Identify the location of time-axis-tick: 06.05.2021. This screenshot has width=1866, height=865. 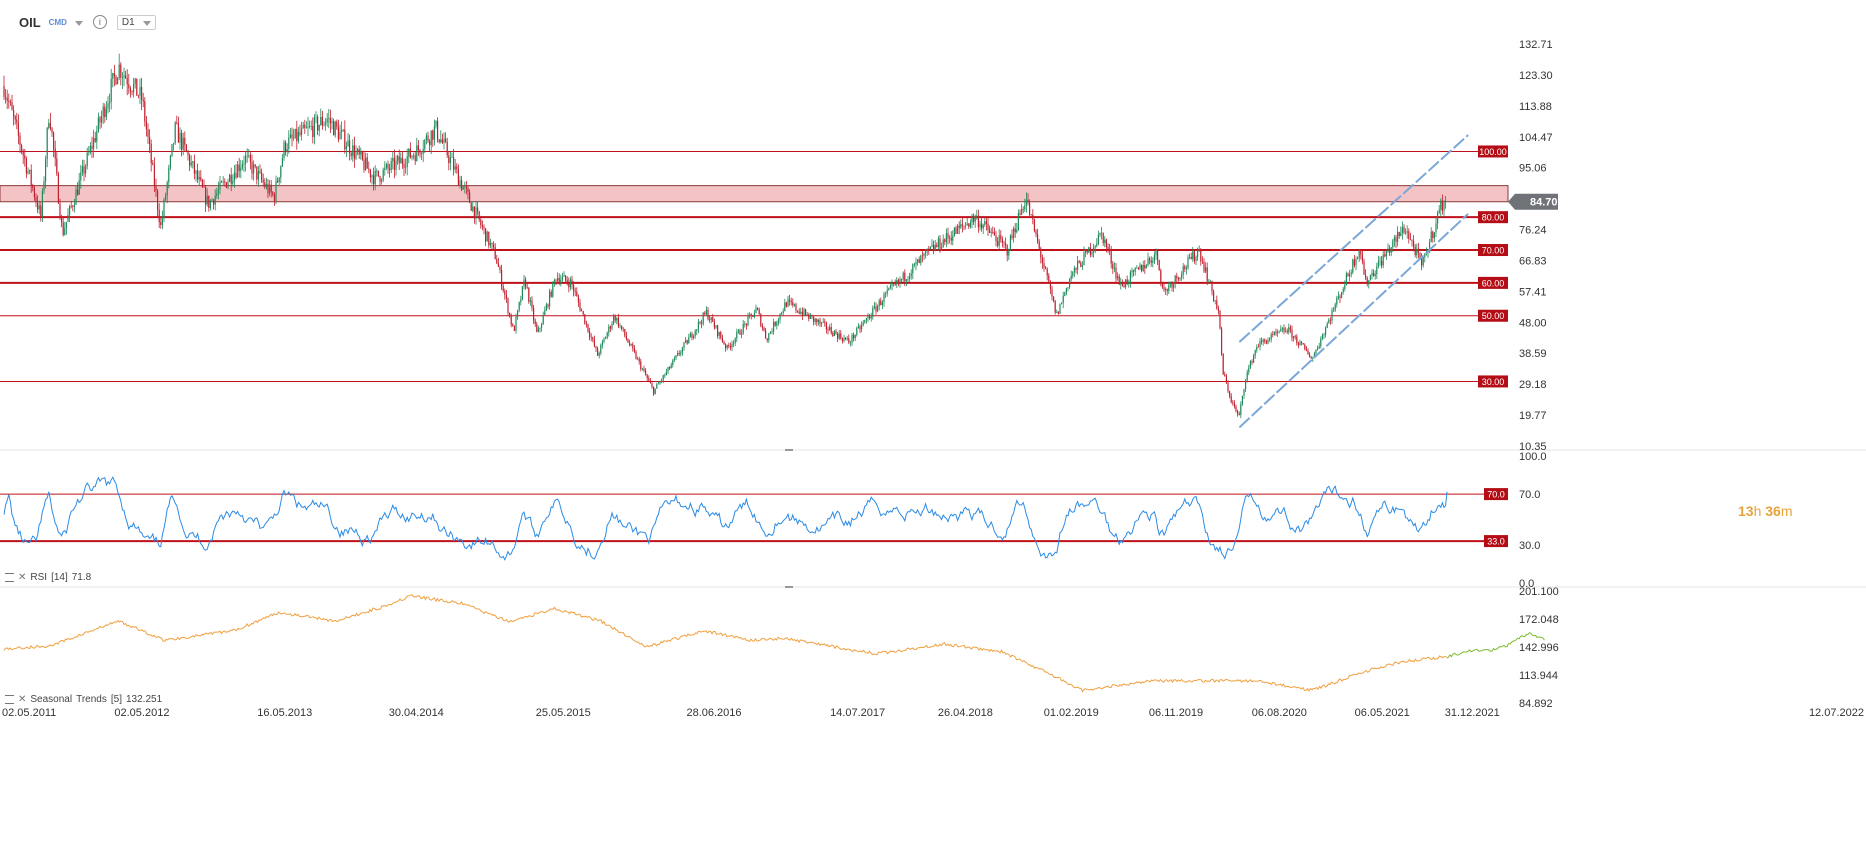
(1382, 713).